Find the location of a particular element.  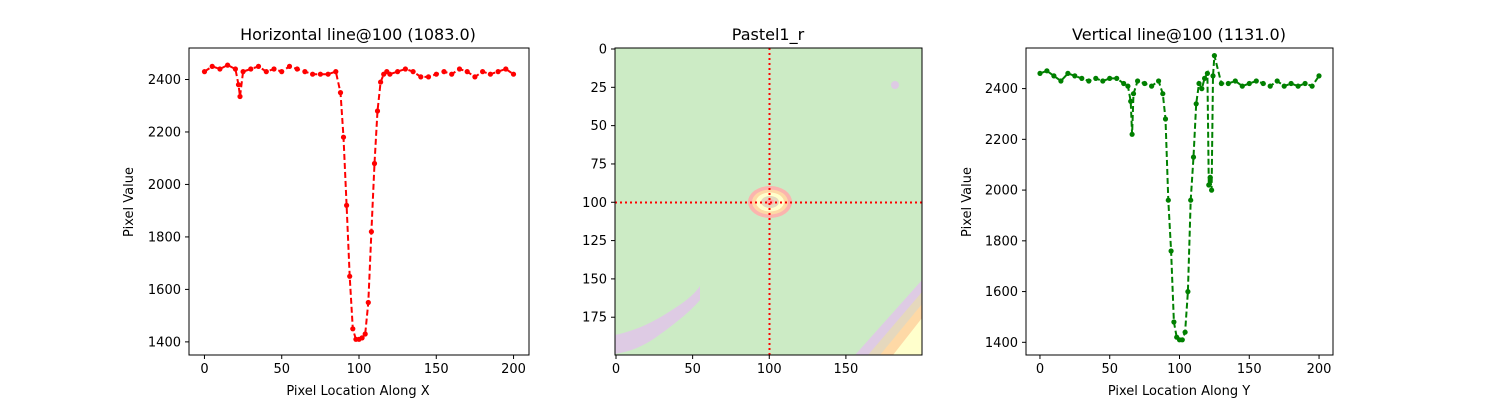

y-tick-label: 2400 is located at coordinates (1001, 89).